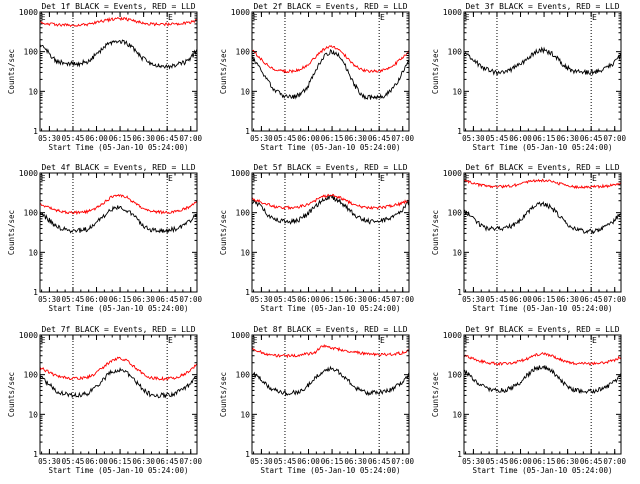  I want to click on panel-title: Det 7f BLACK = Events, RED = LLD, so click(118, 329).